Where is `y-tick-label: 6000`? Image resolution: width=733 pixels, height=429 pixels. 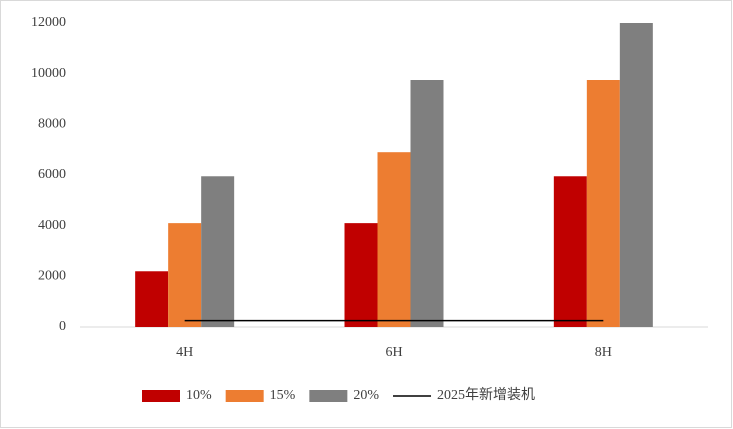
y-tick-label: 6000 is located at coordinates (52, 174).